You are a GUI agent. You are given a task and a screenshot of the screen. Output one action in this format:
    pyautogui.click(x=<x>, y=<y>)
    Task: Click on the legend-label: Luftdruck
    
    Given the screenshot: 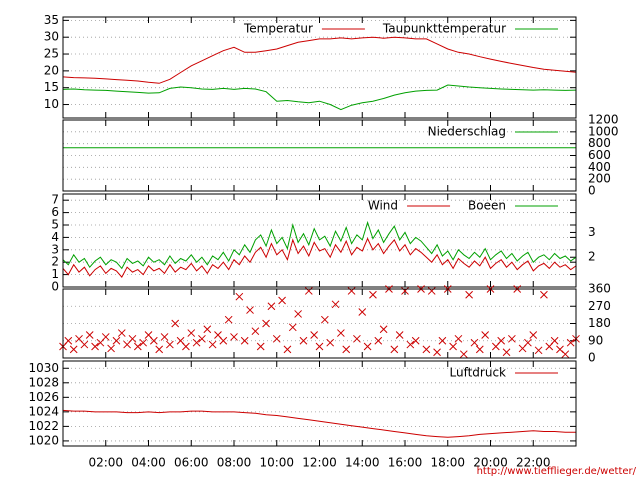 What is the action you would take?
    pyautogui.click(x=477, y=373)
    